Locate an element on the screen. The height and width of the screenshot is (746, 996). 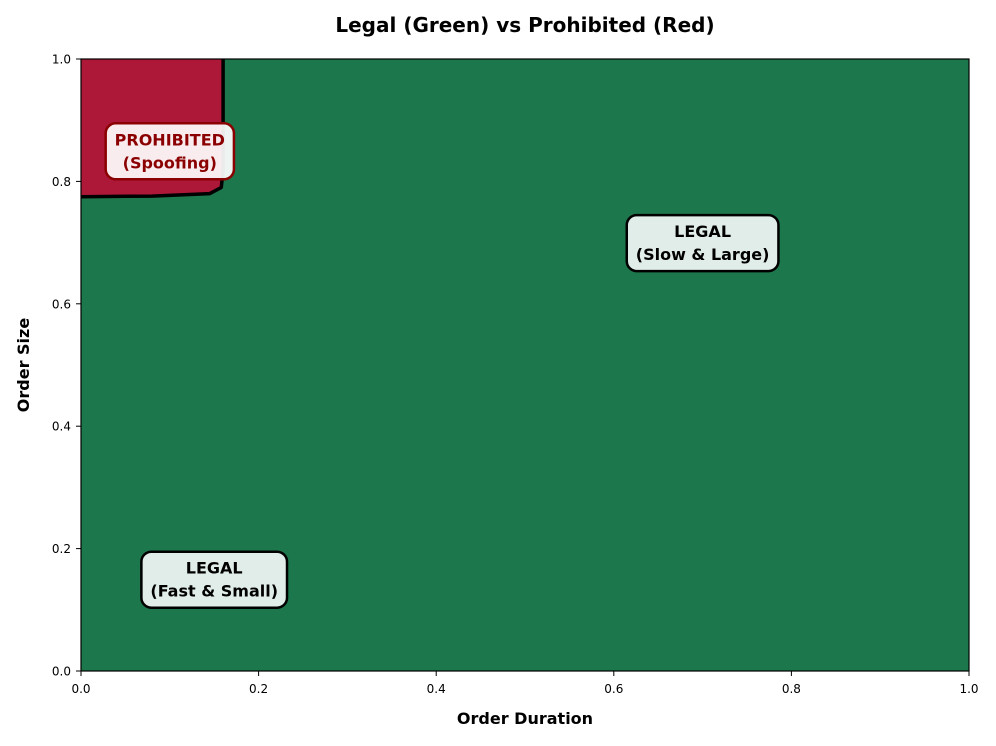
x-tick-label: 1.0 is located at coordinates (968, 689).